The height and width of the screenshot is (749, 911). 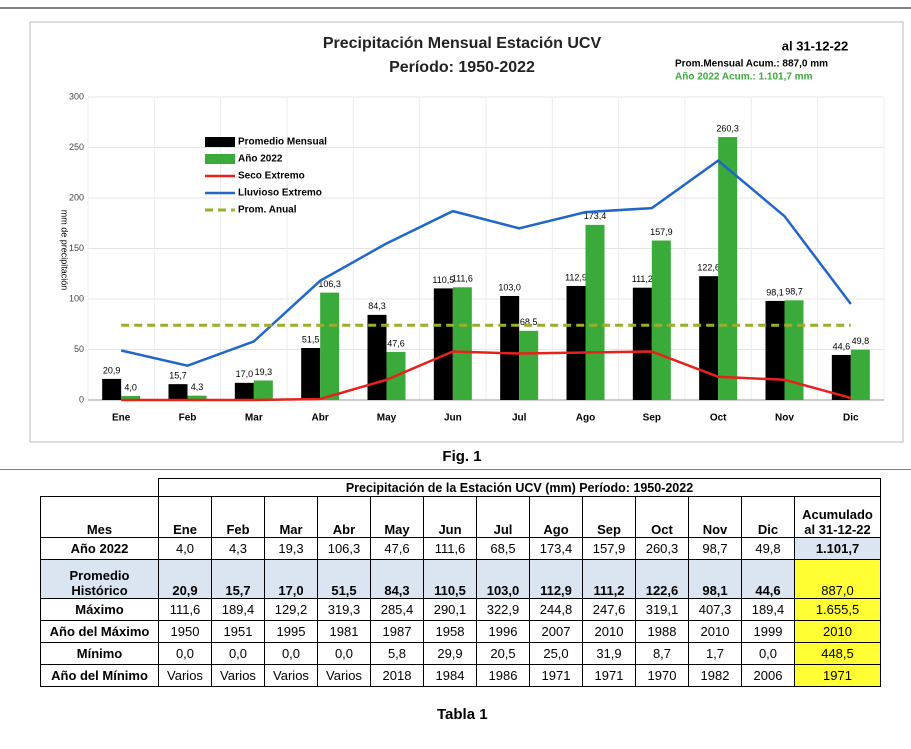 What do you see at coordinates (744, 77) in the screenshot?
I see `annotation: Año 2022 Acum.: 1.101,7 mm` at bounding box center [744, 77].